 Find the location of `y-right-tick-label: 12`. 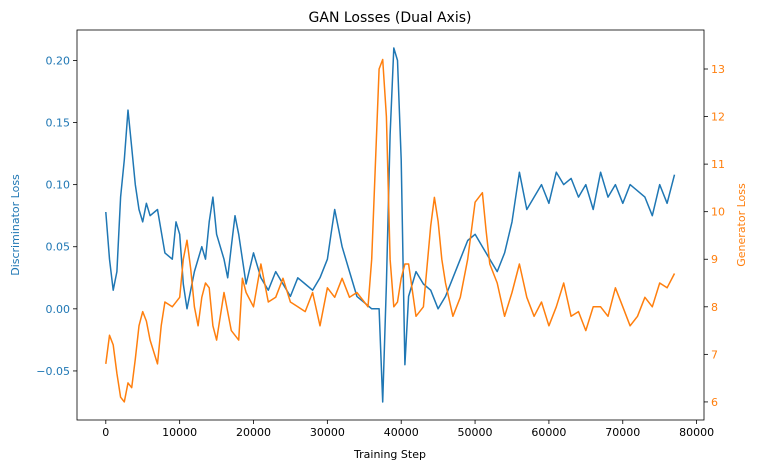

y-right-tick-label: 12 is located at coordinates (718, 117).